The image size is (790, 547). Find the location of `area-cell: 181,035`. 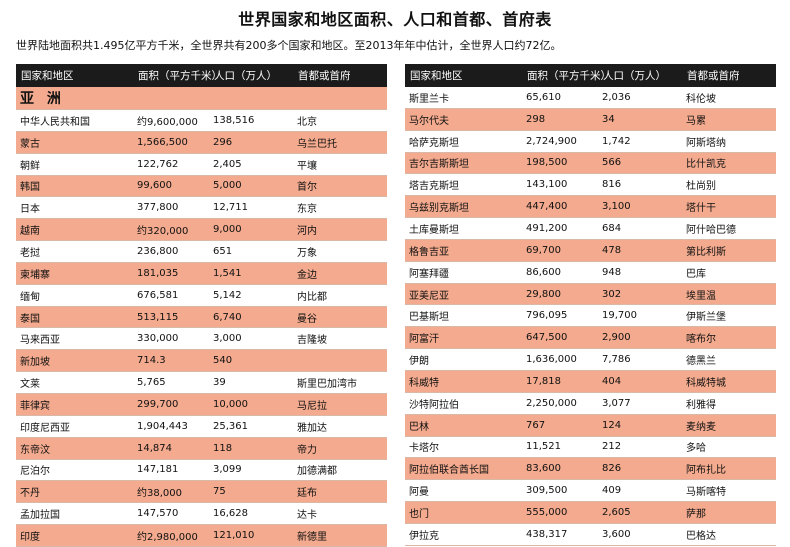

area-cell: 181,035 is located at coordinates (171, 273).